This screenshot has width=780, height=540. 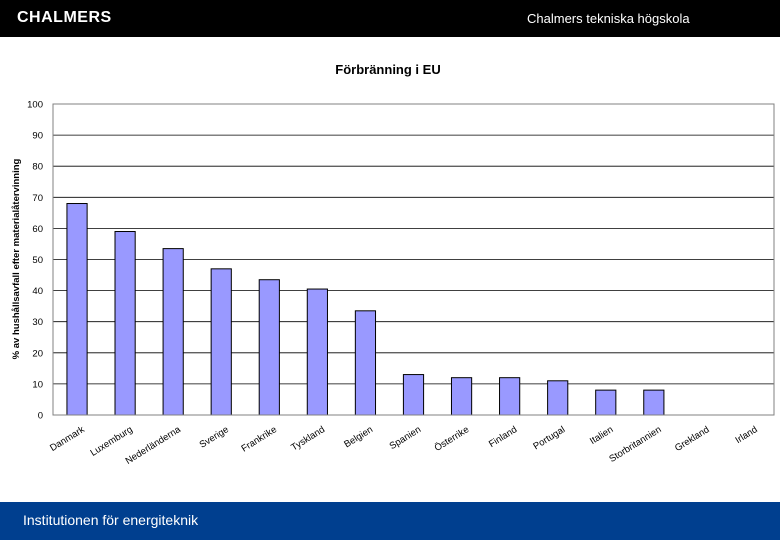 What do you see at coordinates (111, 520) in the screenshot?
I see `department-name: Institutionen för energiteknik` at bounding box center [111, 520].